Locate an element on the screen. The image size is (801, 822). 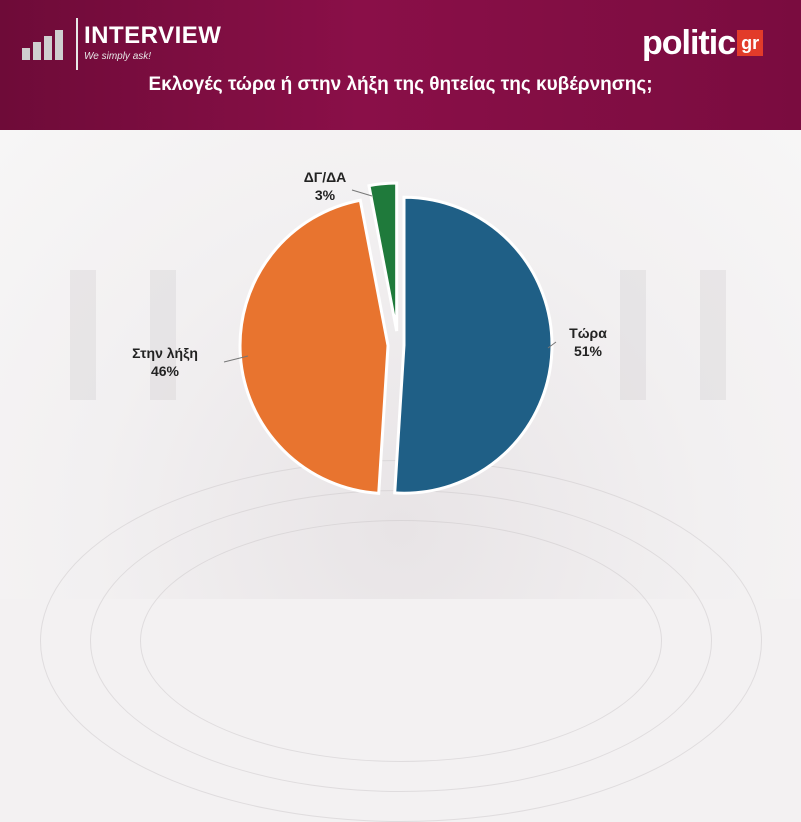
slice-value-1: 51% is located at coordinates (588, 351).